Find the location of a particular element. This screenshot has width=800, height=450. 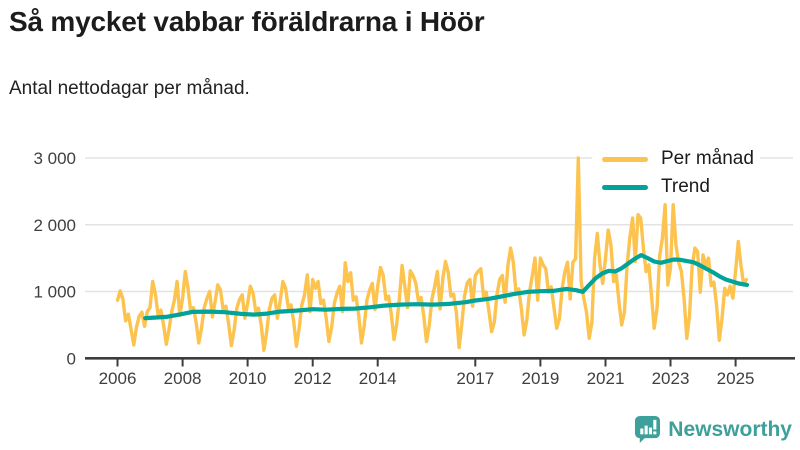

x-tick-label: 2008 is located at coordinates (183, 378).